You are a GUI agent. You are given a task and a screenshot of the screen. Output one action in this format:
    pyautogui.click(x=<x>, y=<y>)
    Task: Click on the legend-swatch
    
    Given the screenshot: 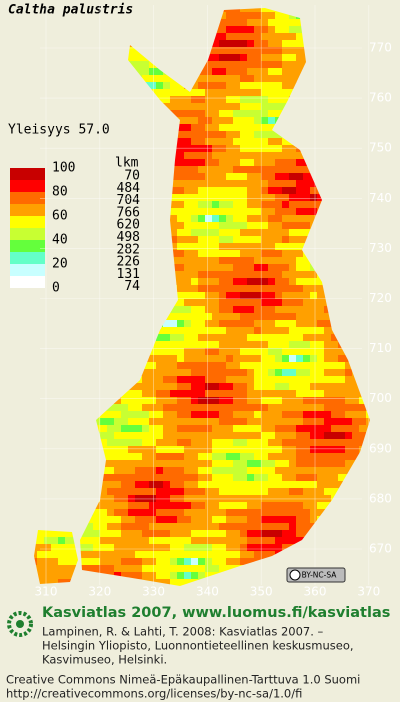 What is the action you would take?
    pyautogui.click(x=27, y=258)
    